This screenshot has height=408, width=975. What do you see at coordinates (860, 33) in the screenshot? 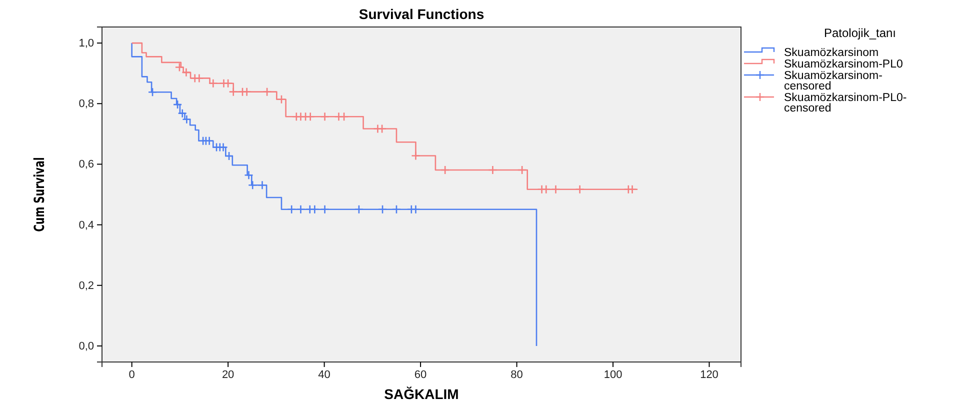
I see `legend-title: Patolojik_tanı` at bounding box center [860, 33].